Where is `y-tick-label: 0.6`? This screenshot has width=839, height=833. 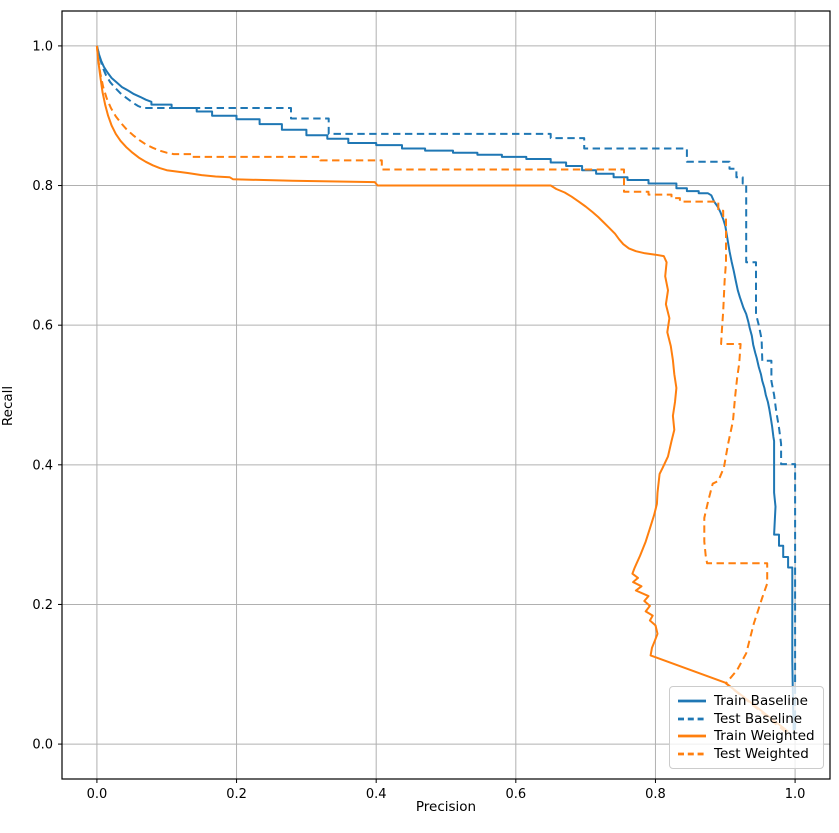 y-tick-label: 0.6 is located at coordinates (42, 326).